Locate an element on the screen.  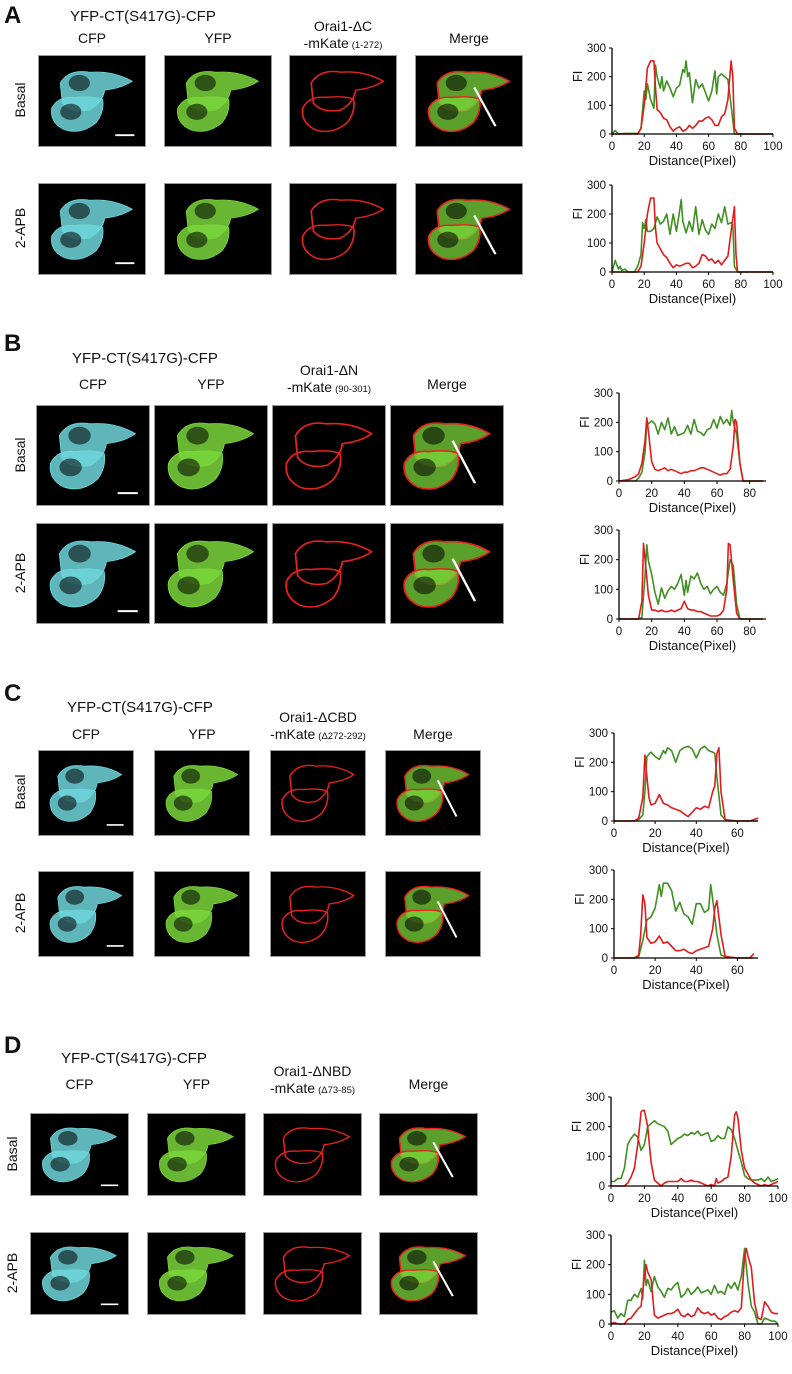
orai1-construct-name: Orai1-ΔN is located at coordinates (329, 370).